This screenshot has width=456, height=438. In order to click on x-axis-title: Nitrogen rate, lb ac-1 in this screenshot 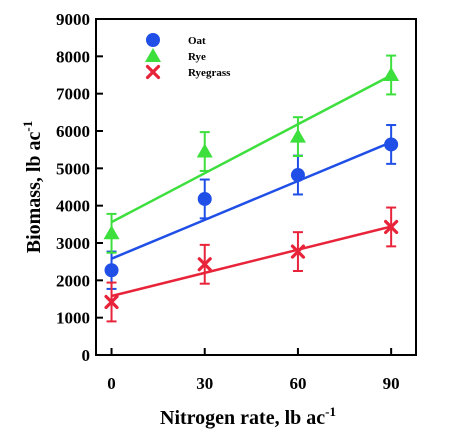, I will do `click(248, 416)`.